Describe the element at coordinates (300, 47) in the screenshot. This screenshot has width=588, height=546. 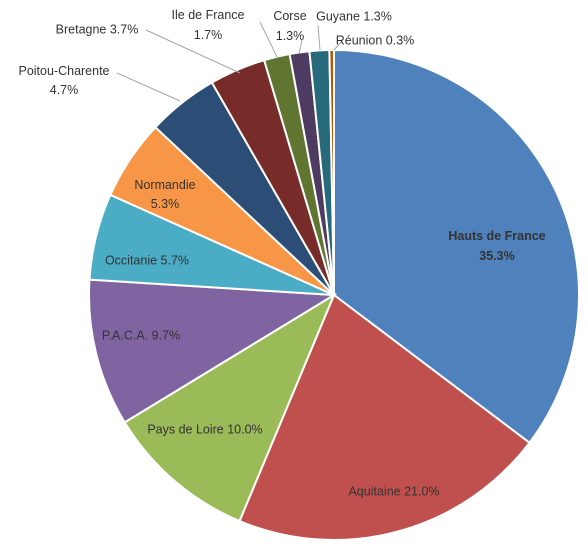
I see `leader-line-corse` at that location.